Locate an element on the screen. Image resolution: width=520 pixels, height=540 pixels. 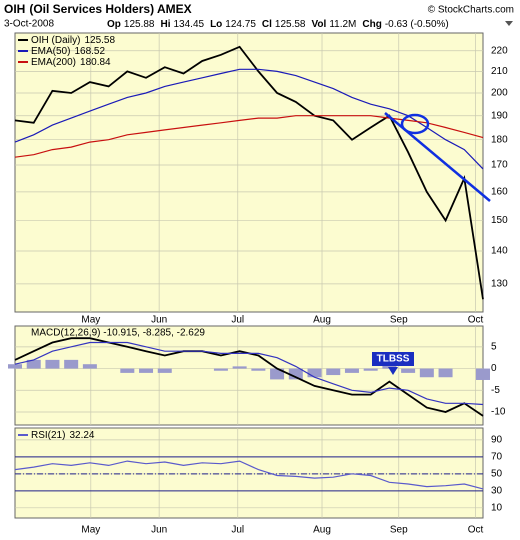
symbol-text: OIH is located at coordinates (14, 9).